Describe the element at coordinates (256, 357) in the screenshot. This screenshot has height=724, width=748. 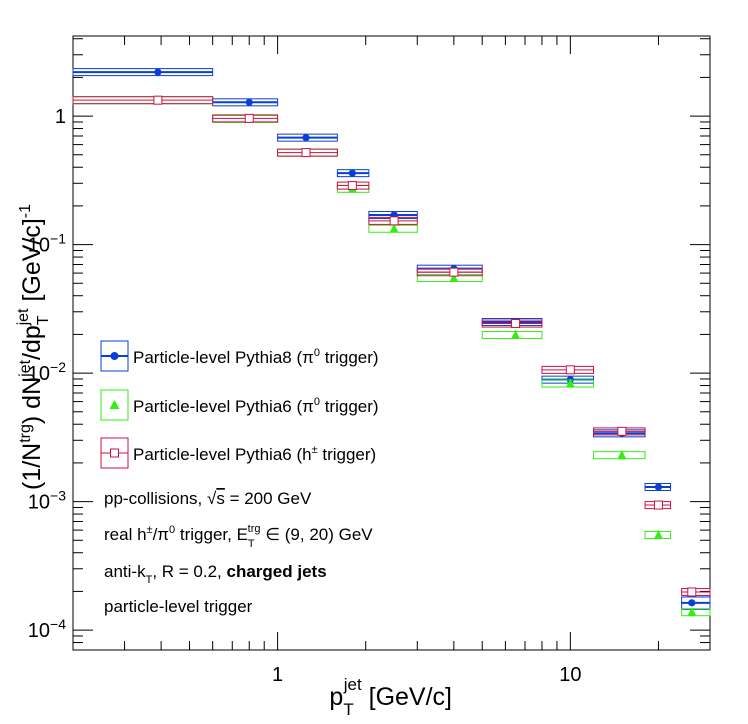
I see `legend-label-pythia8: Particle-level Pythia8 (π0 trigger)` at that location.